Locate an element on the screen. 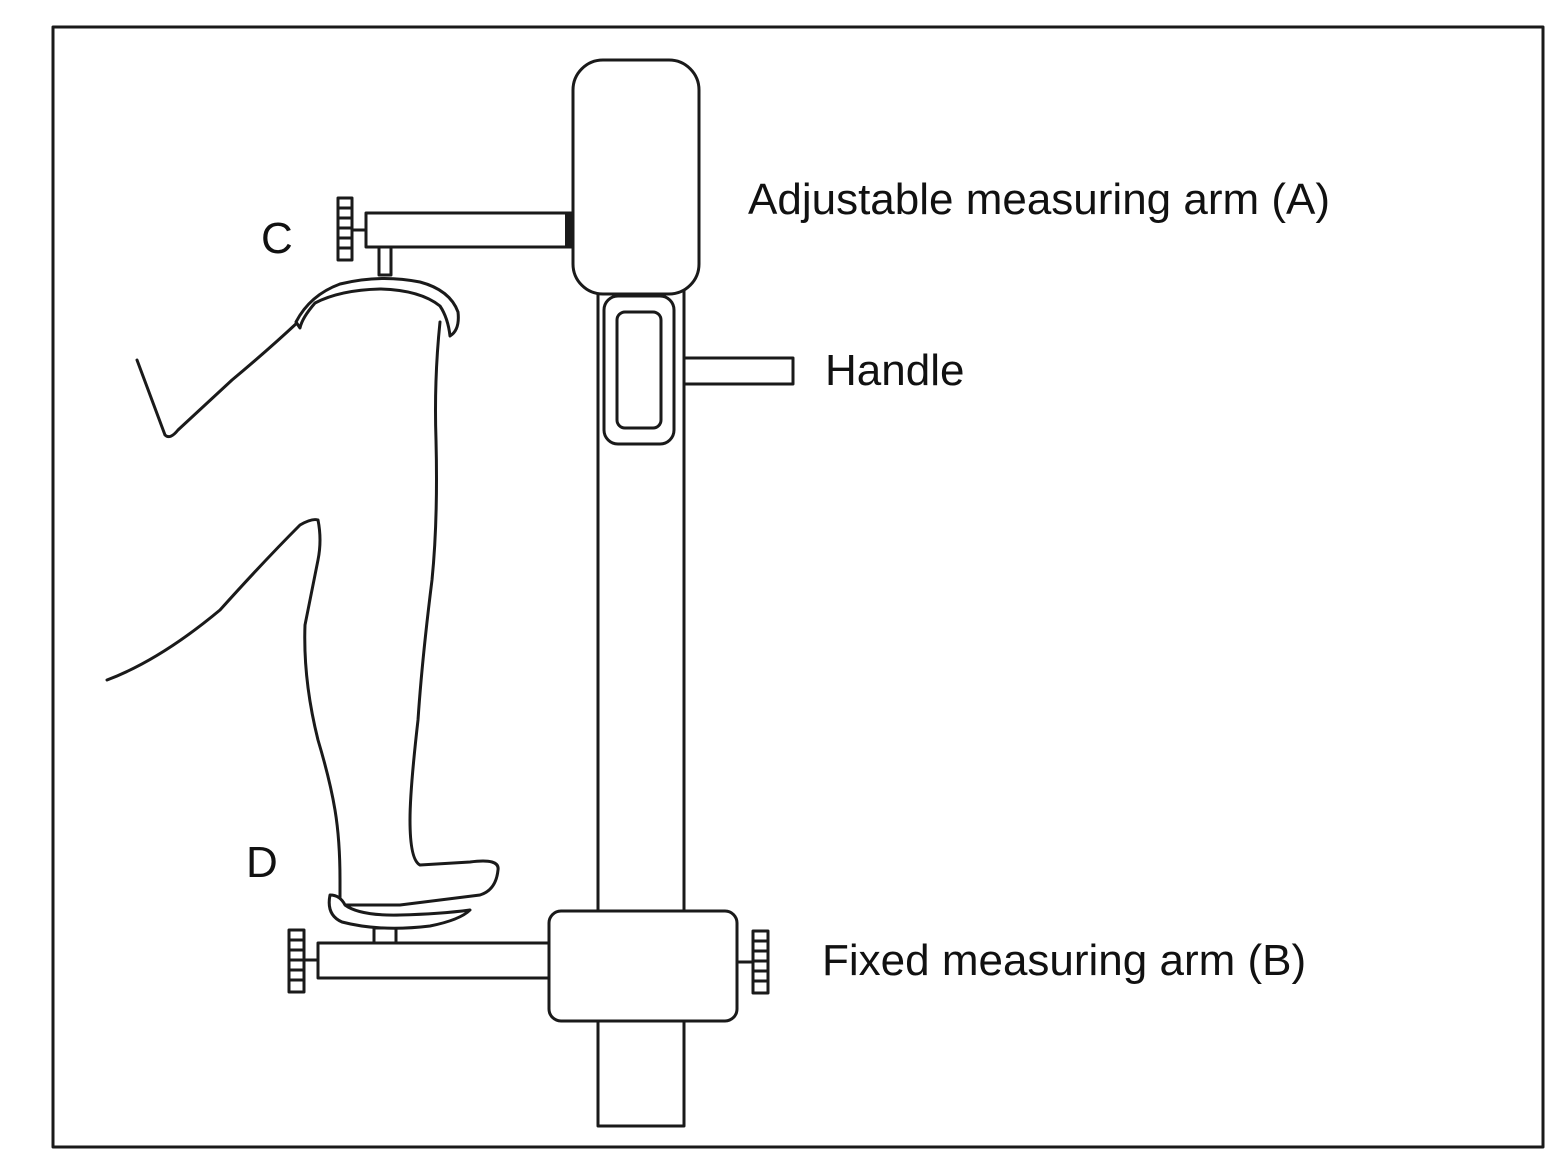  label-fixed-arm: Fixed measuring arm (B) is located at coordinates (1064, 960).